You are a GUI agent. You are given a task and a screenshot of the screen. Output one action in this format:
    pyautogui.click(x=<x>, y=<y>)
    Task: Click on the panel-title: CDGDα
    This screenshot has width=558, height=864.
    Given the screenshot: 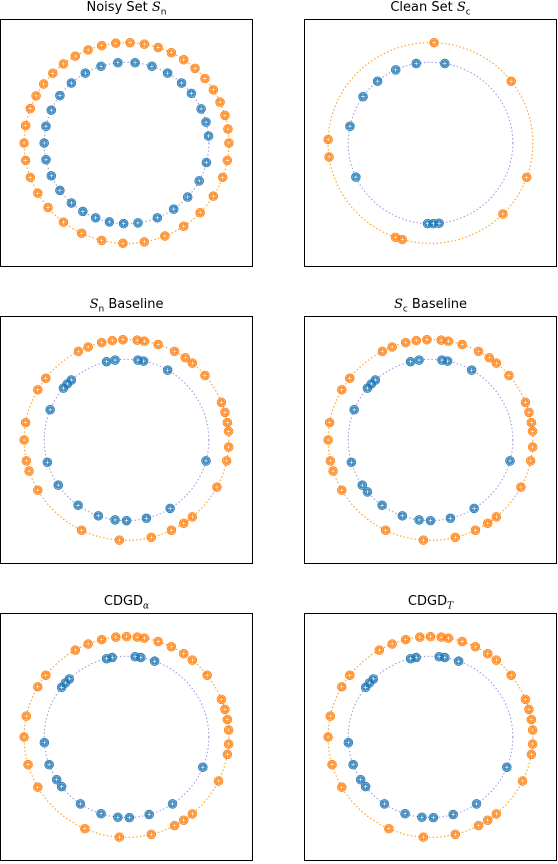 What is the action you would take?
    pyautogui.click(x=126, y=603)
    